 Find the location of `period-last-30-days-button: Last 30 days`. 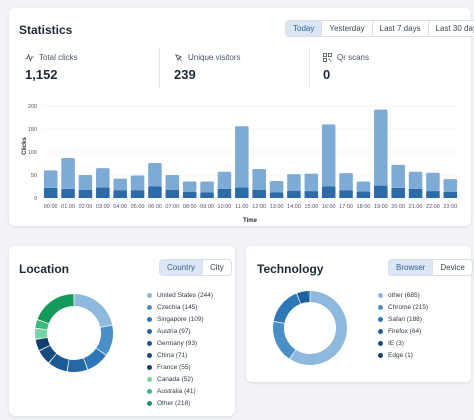

period-last-30-days-button: Last 30 days is located at coordinates (450, 28).